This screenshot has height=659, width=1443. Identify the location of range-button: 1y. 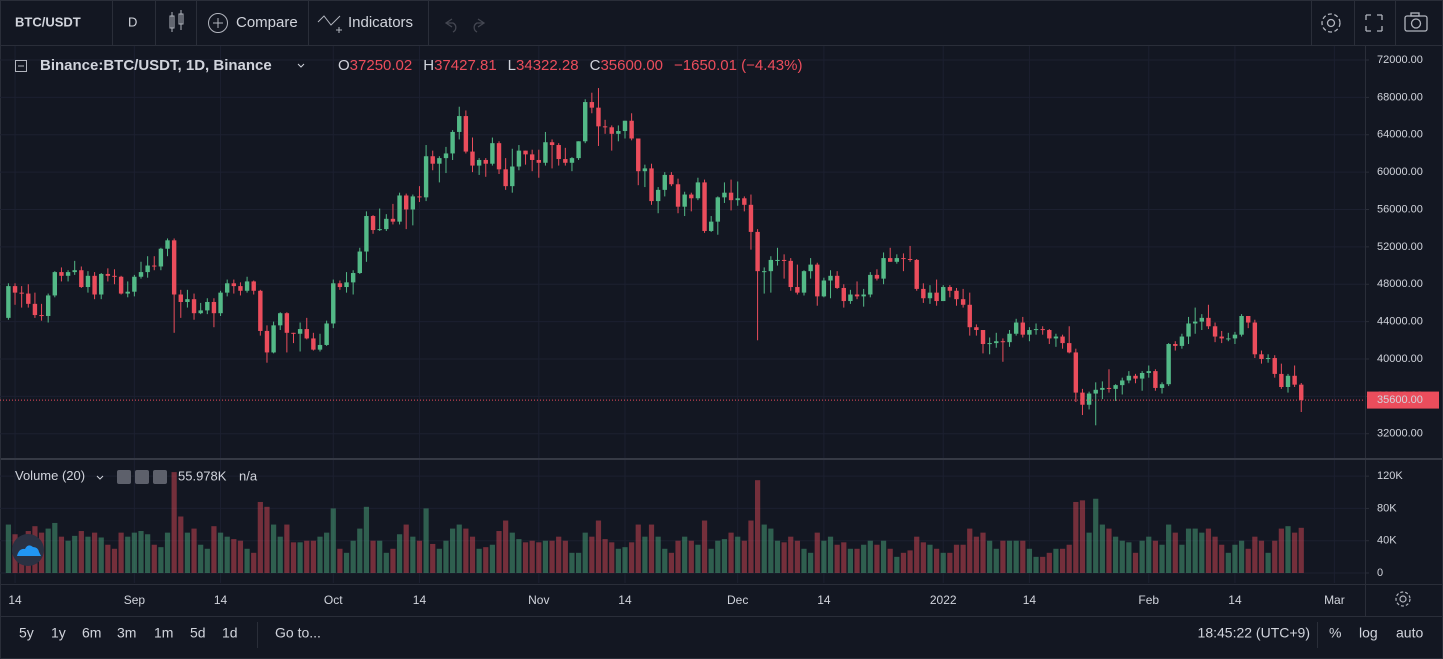
(58, 633).